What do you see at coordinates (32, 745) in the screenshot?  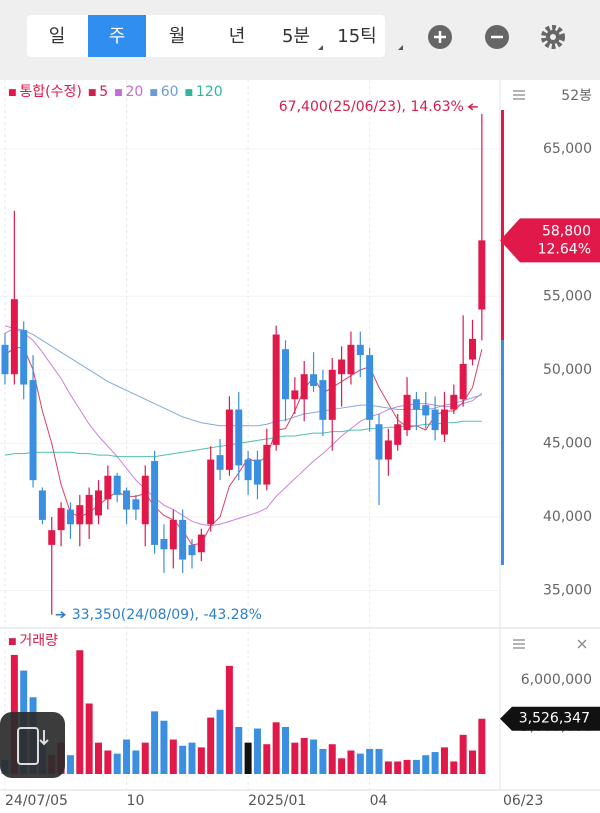 I see `floating-icon` at bounding box center [32, 745].